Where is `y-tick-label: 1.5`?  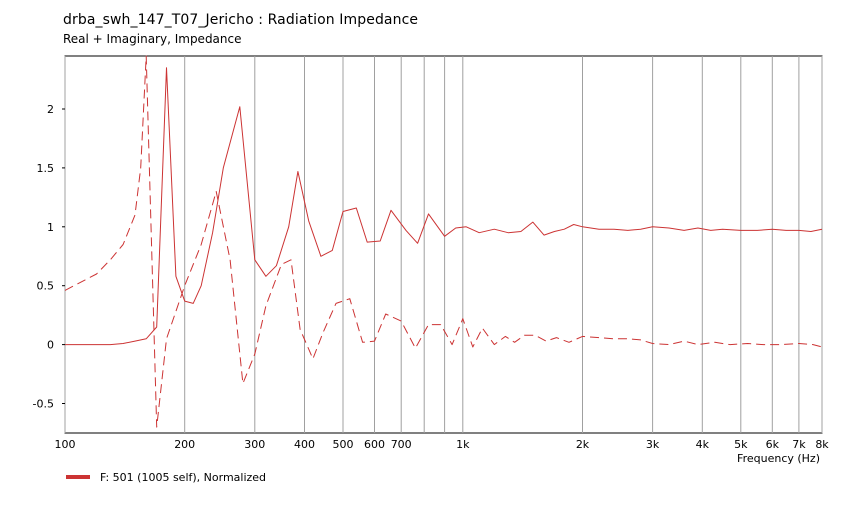 y-tick-label: 1.5 is located at coordinates (46, 168).